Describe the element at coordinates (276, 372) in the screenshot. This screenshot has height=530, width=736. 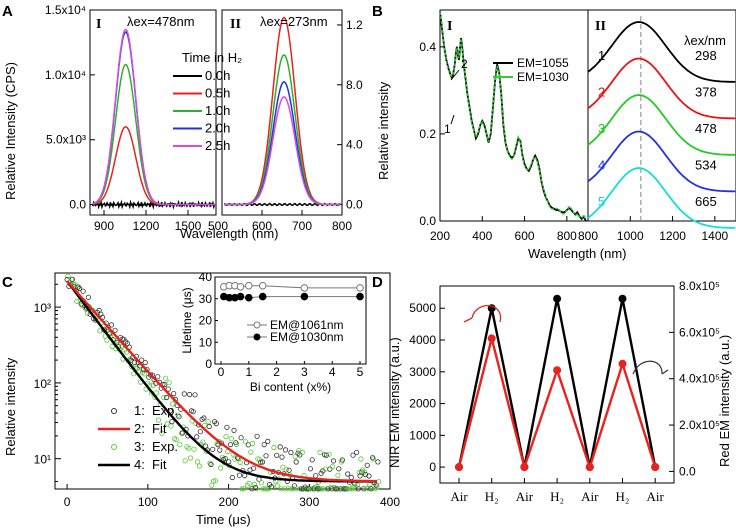
I see `panel-c-inset-xtick-label: 2` at that location.